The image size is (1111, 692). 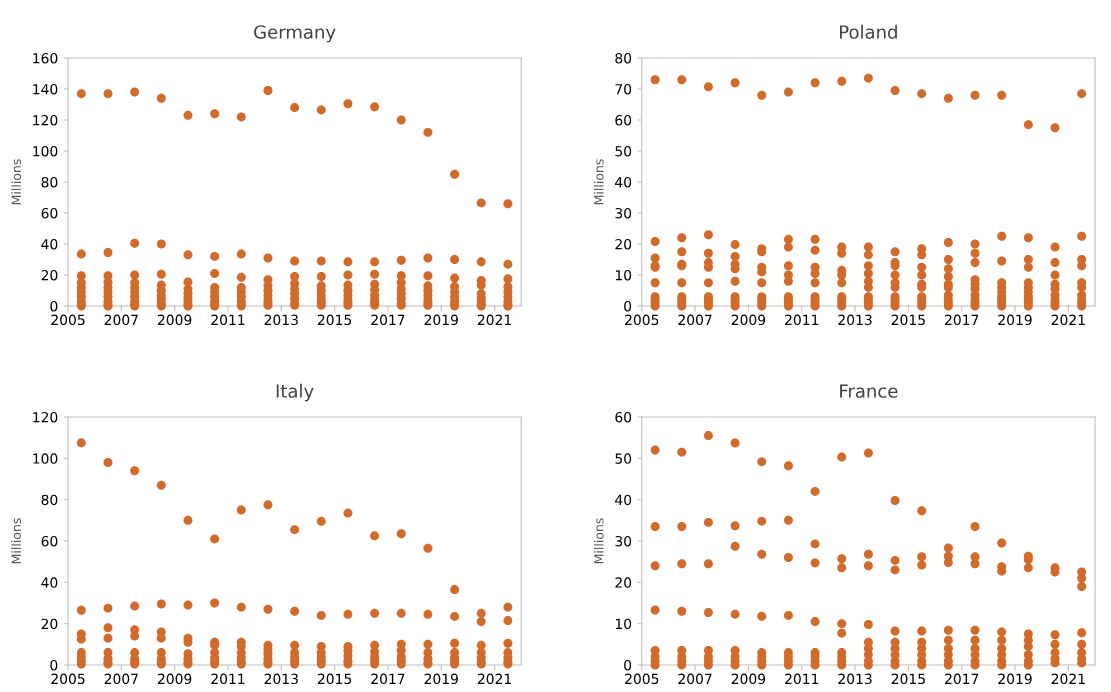 I want to click on y-tick-label: 140, so click(x=45, y=89).